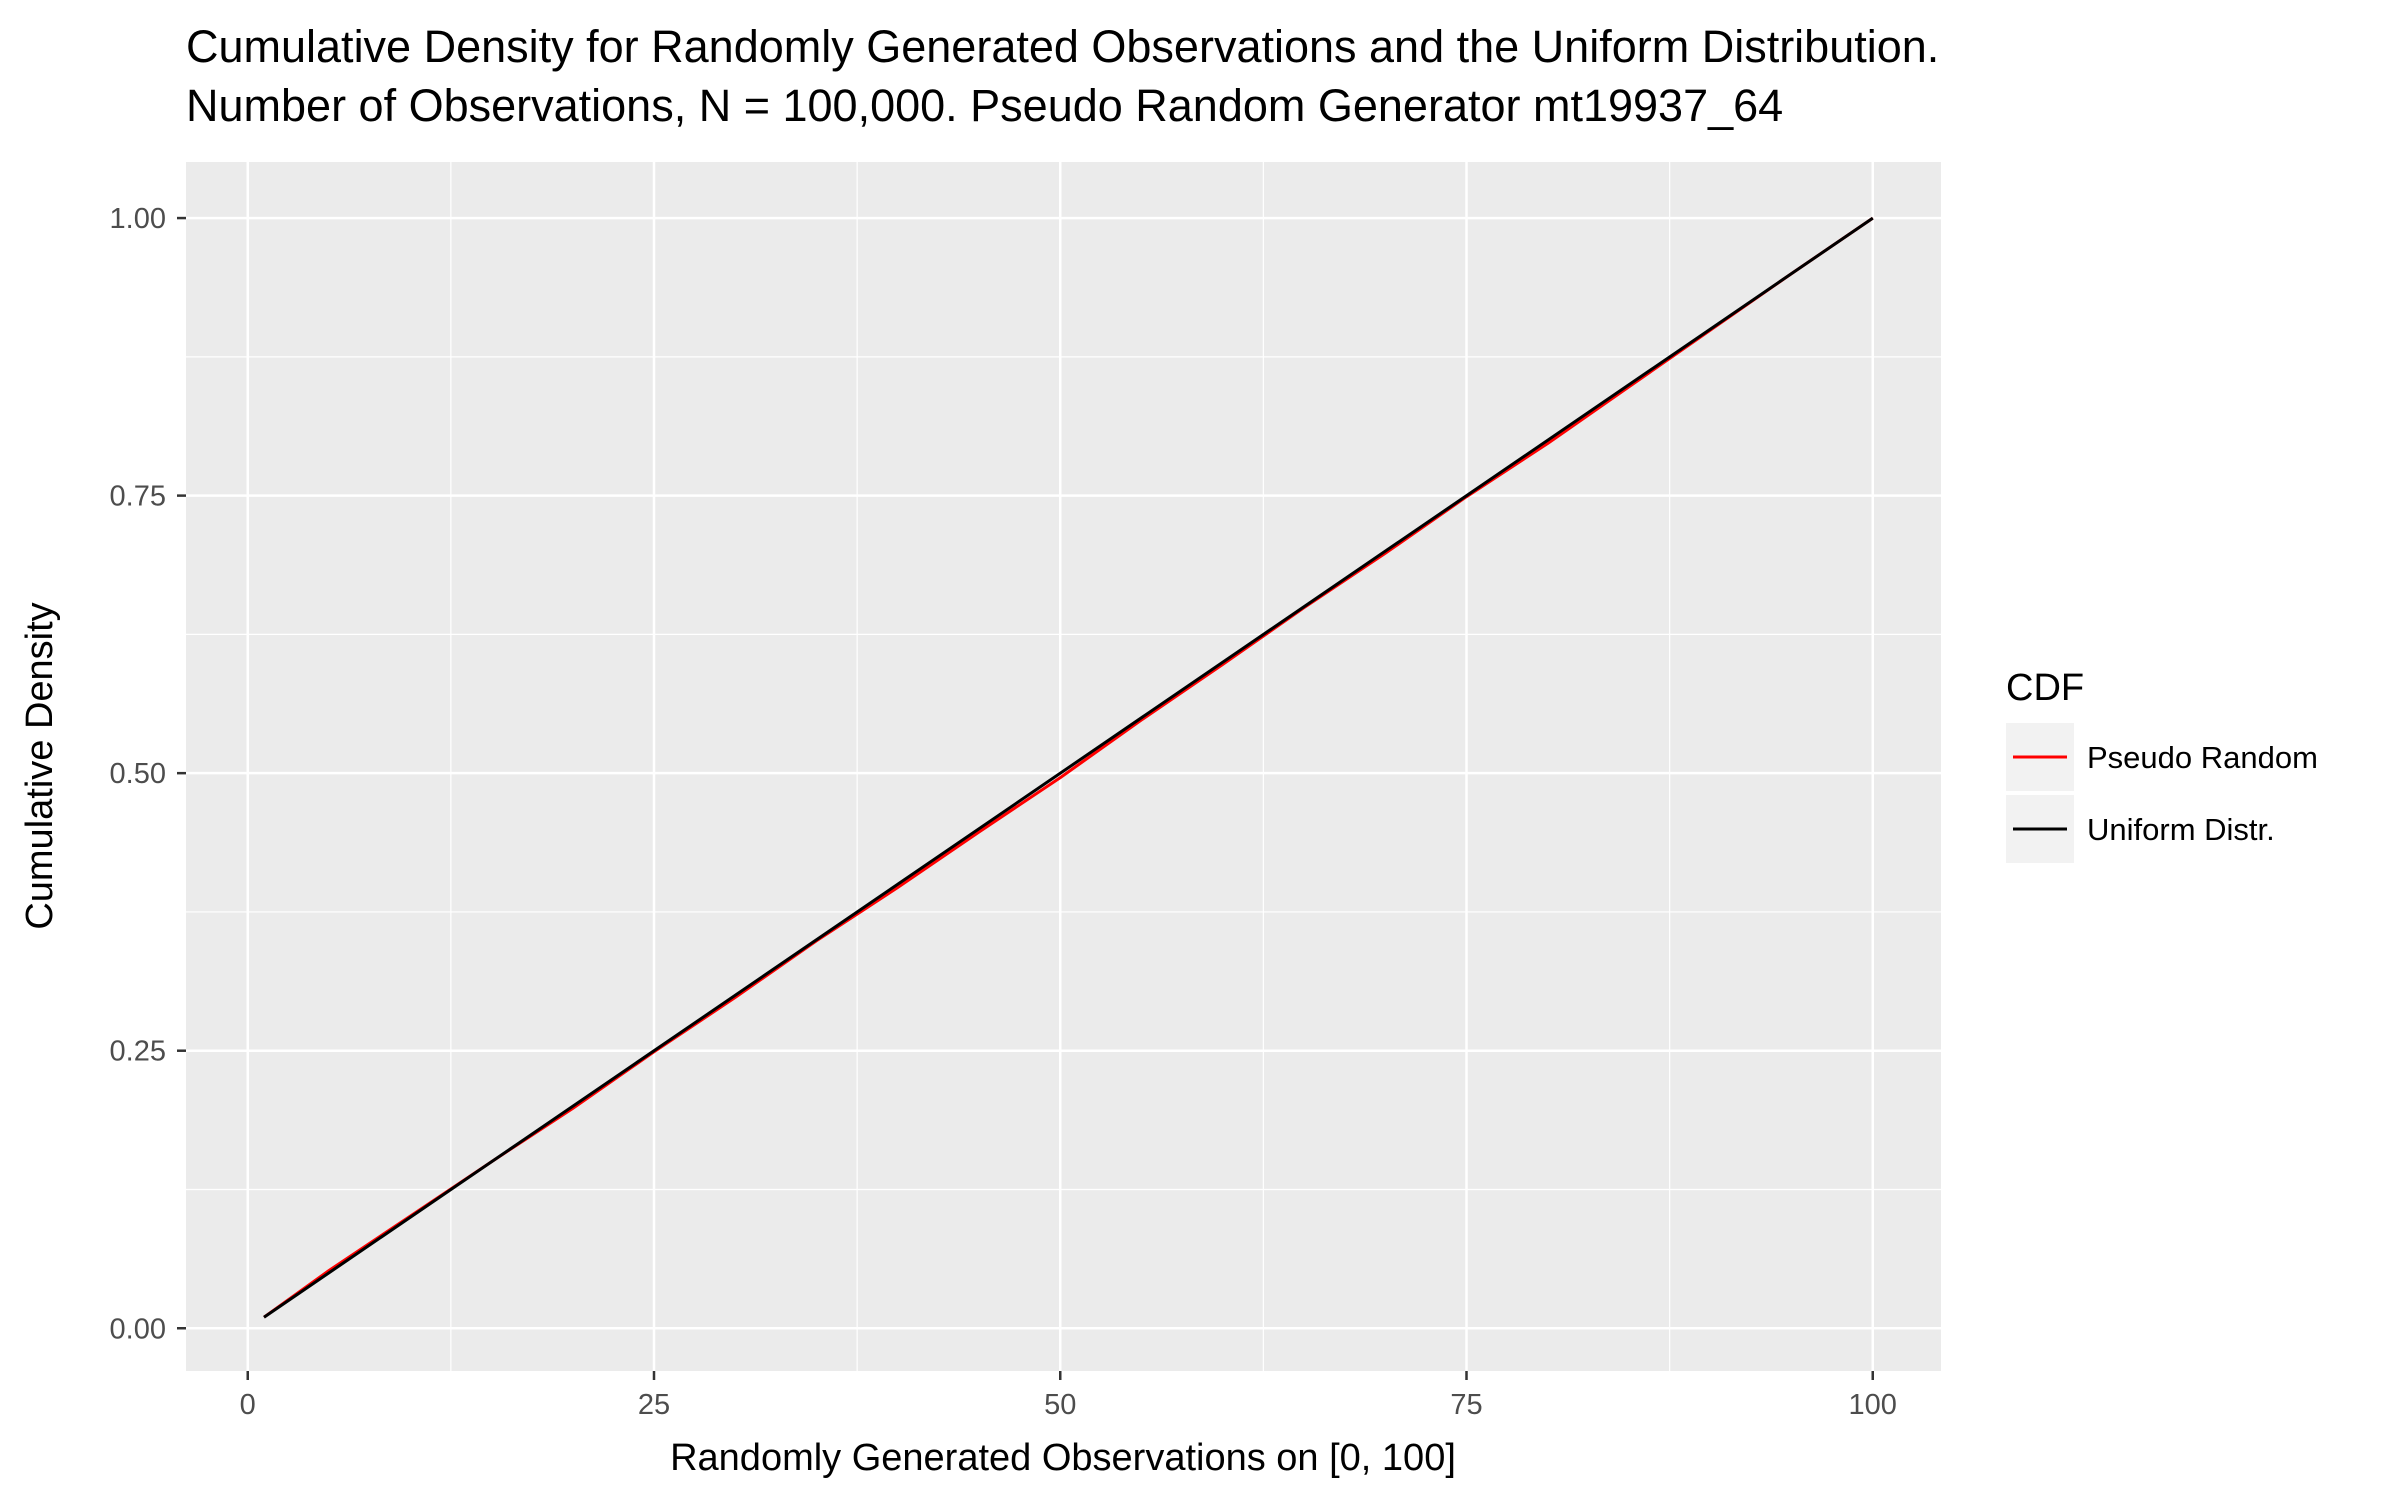 The width and height of the screenshot is (2400, 1500). Describe the element at coordinates (1466, 1405) in the screenshot. I see `x-tick-label: 75` at that location.